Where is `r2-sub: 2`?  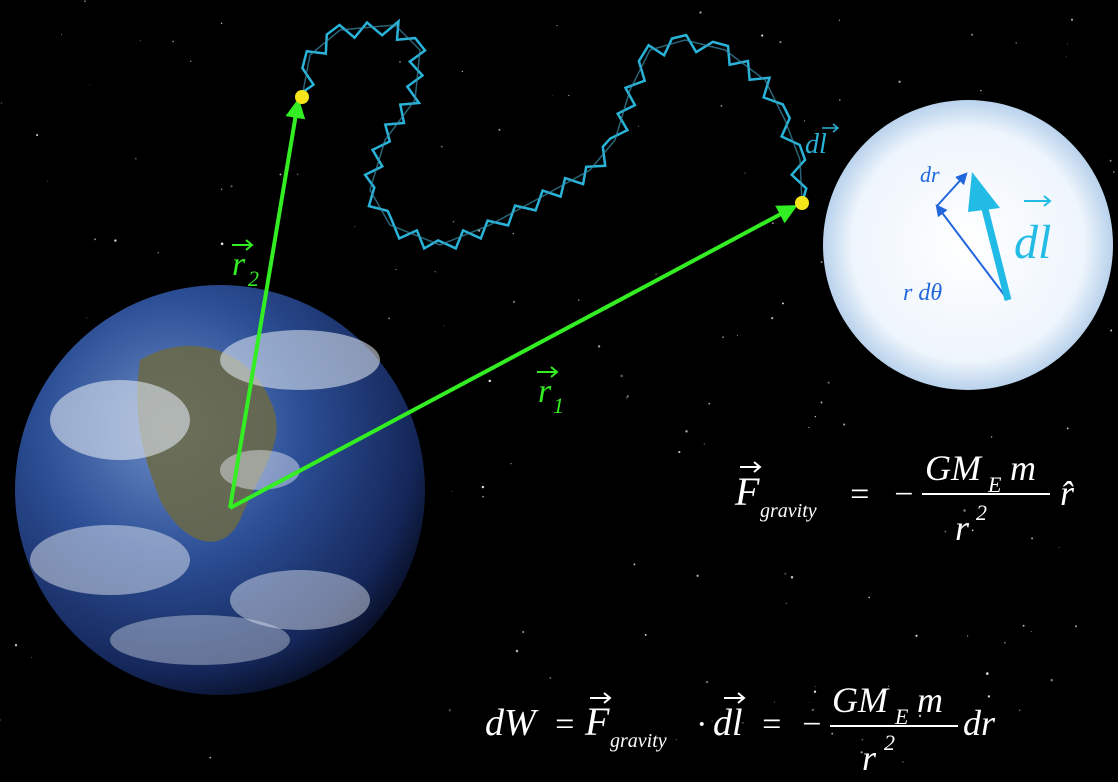 r2-sub: 2 is located at coordinates (253, 278).